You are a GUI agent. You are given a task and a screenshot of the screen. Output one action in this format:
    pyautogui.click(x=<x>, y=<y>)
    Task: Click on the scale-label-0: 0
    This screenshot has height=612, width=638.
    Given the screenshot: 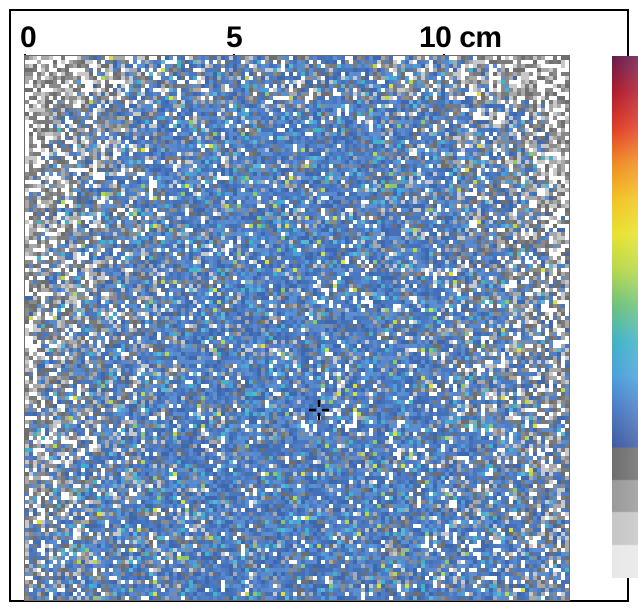 What is the action you would take?
    pyautogui.click(x=28, y=37)
    